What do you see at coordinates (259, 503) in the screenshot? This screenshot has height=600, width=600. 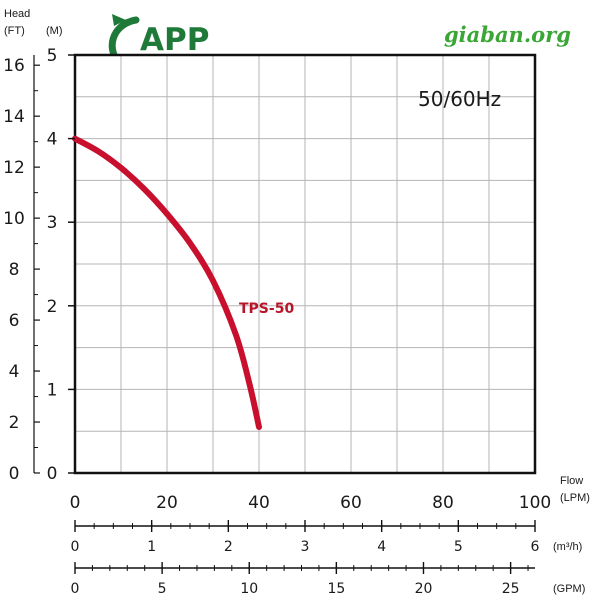 I see `x-tick-label-lpm: 40` at bounding box center [259, 503].